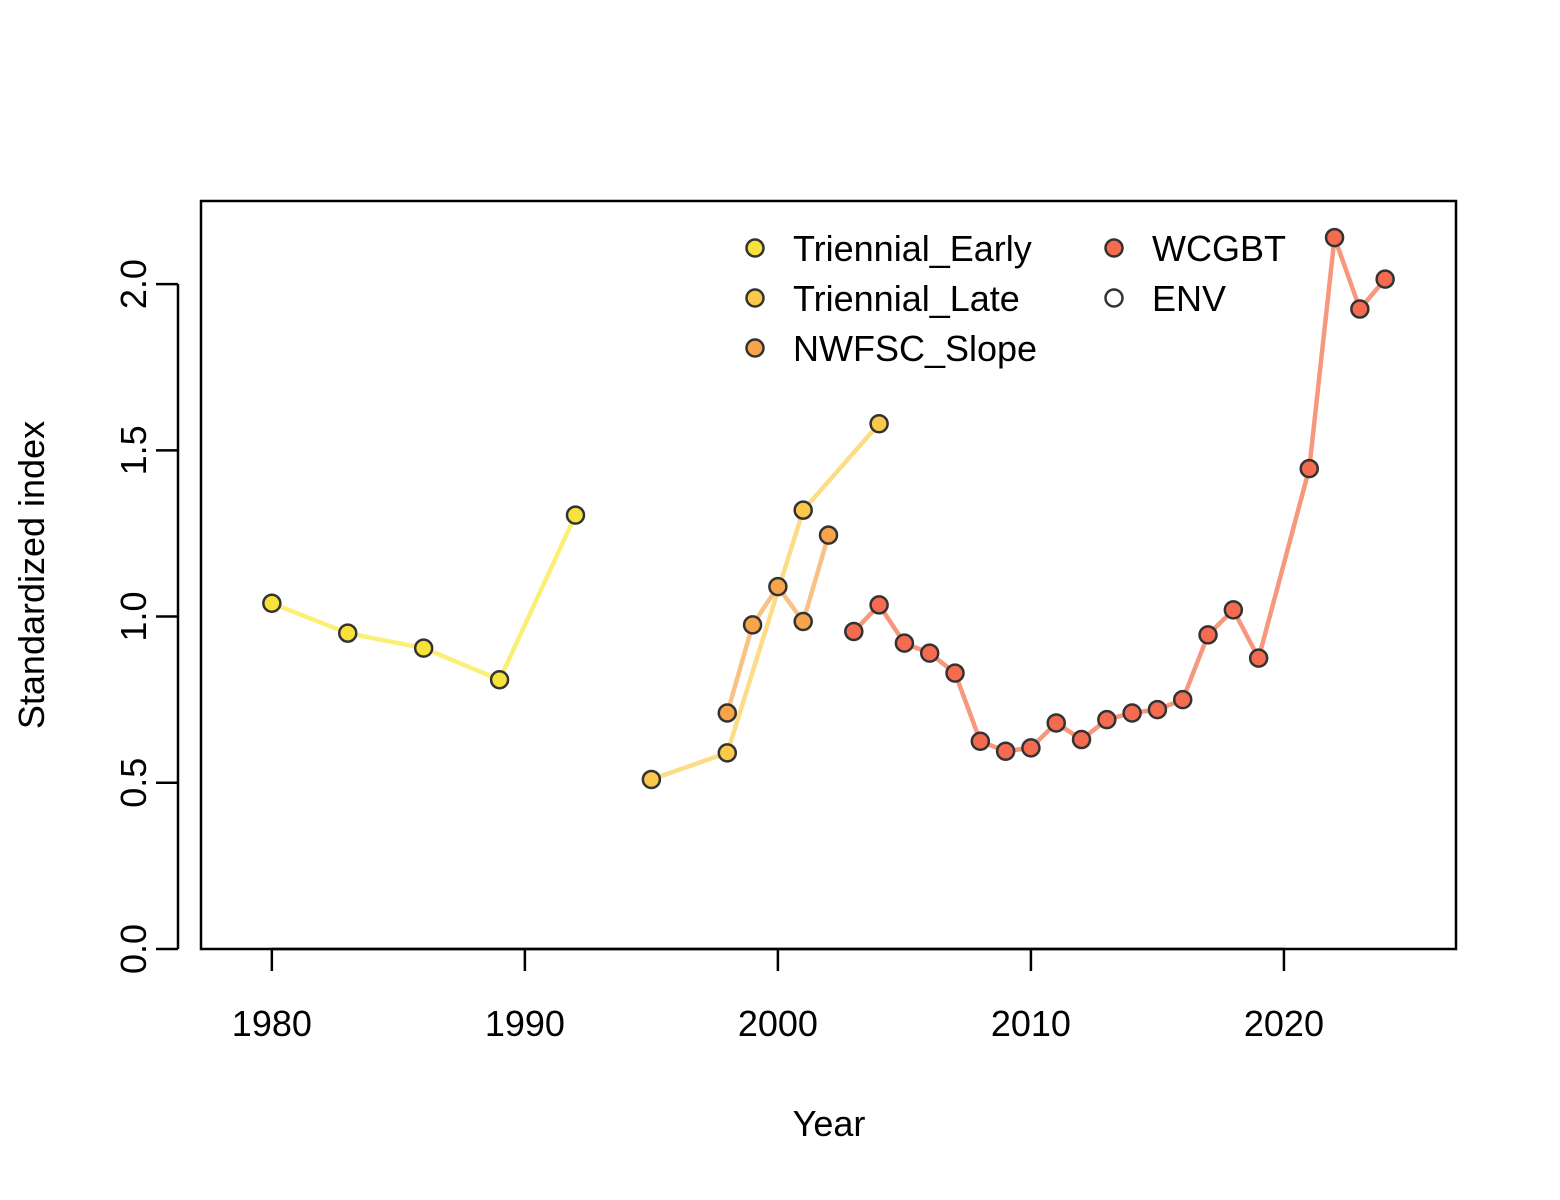 The image size is (1560, 1200). Describe the element at coordinates (765, 602) in the screenshot. I see `series-line-triennial-late` at that location.